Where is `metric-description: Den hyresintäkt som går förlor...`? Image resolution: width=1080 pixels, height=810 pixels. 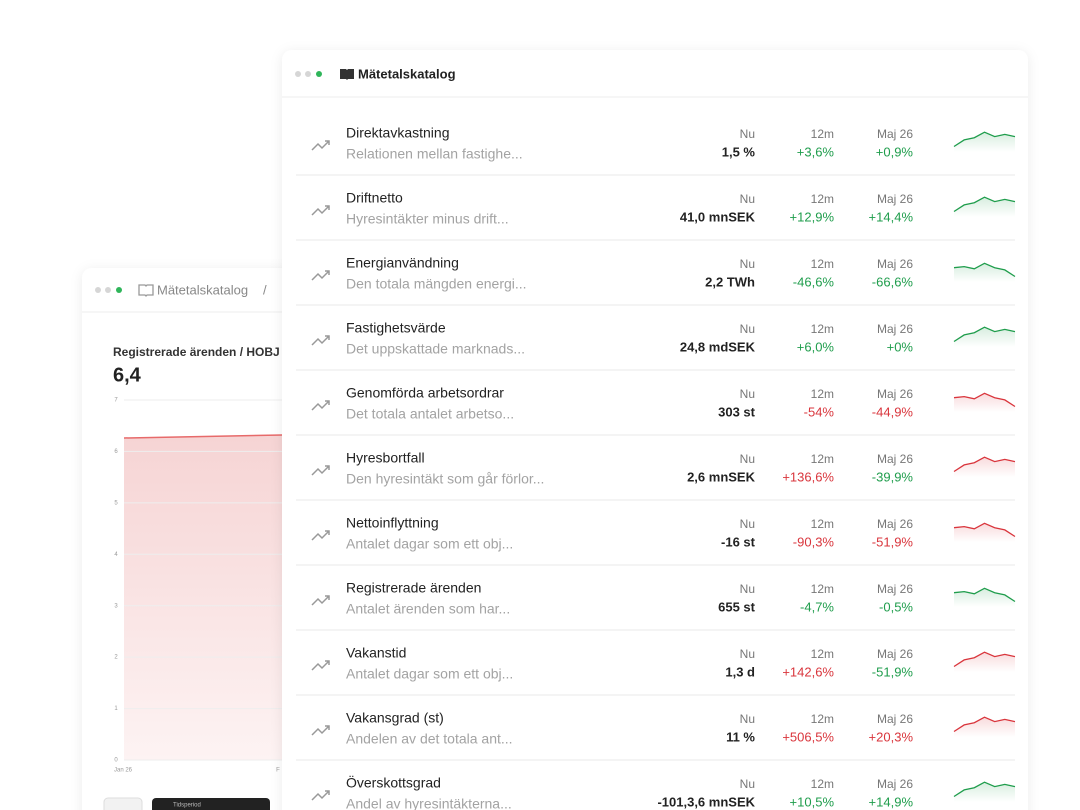
metric-description: Den hyresintäkt som går förlor... is located at coordinates (445, 479).